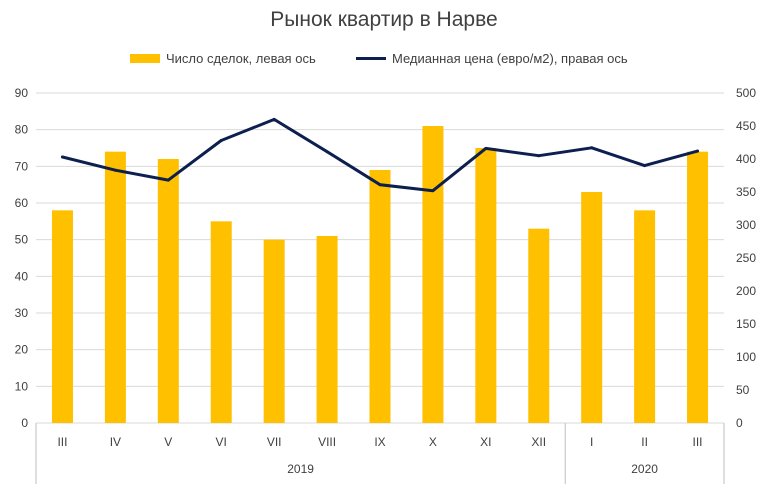  Describe the element at coordinates (746, 192) in the screenshot. I see `y-right-tick-label: 350` at that location.